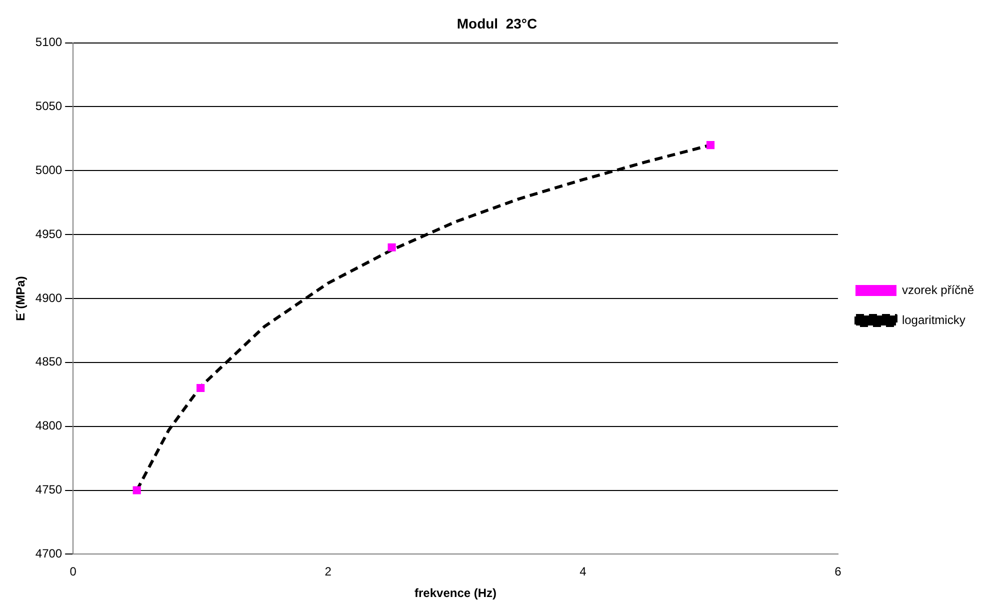  What do you see at coordinates (21, 298) in the screenshot?
I see `y-axis-title: E´(MPa)` at bounding box center [21, 298].